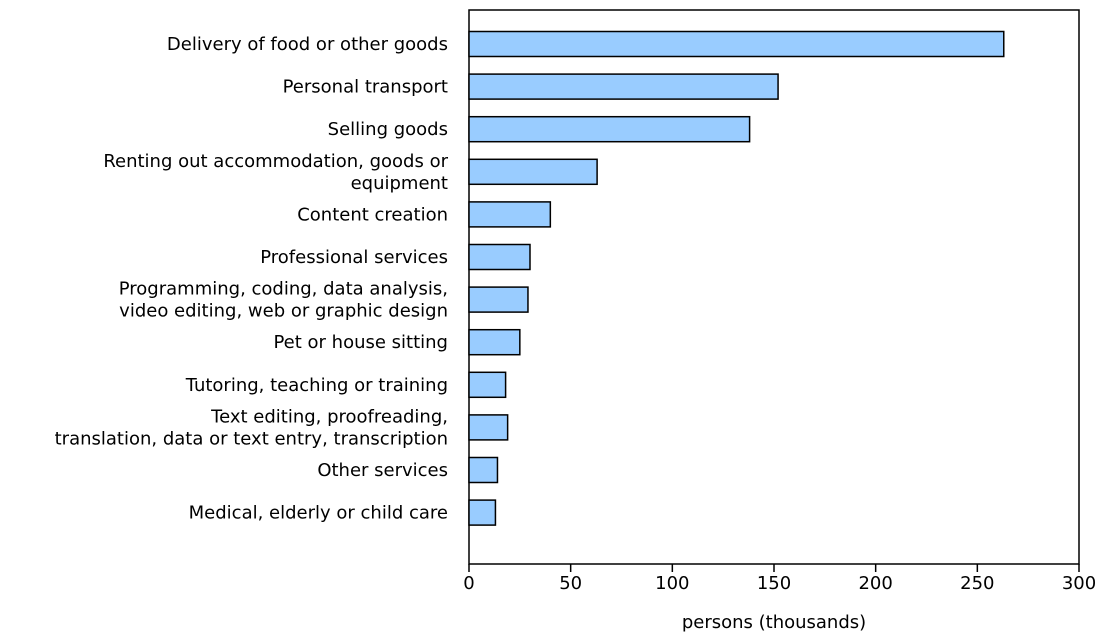  I want to click on x-axis-ticks-group: 0 50 100 150 200 250 300, so click(779, 579).